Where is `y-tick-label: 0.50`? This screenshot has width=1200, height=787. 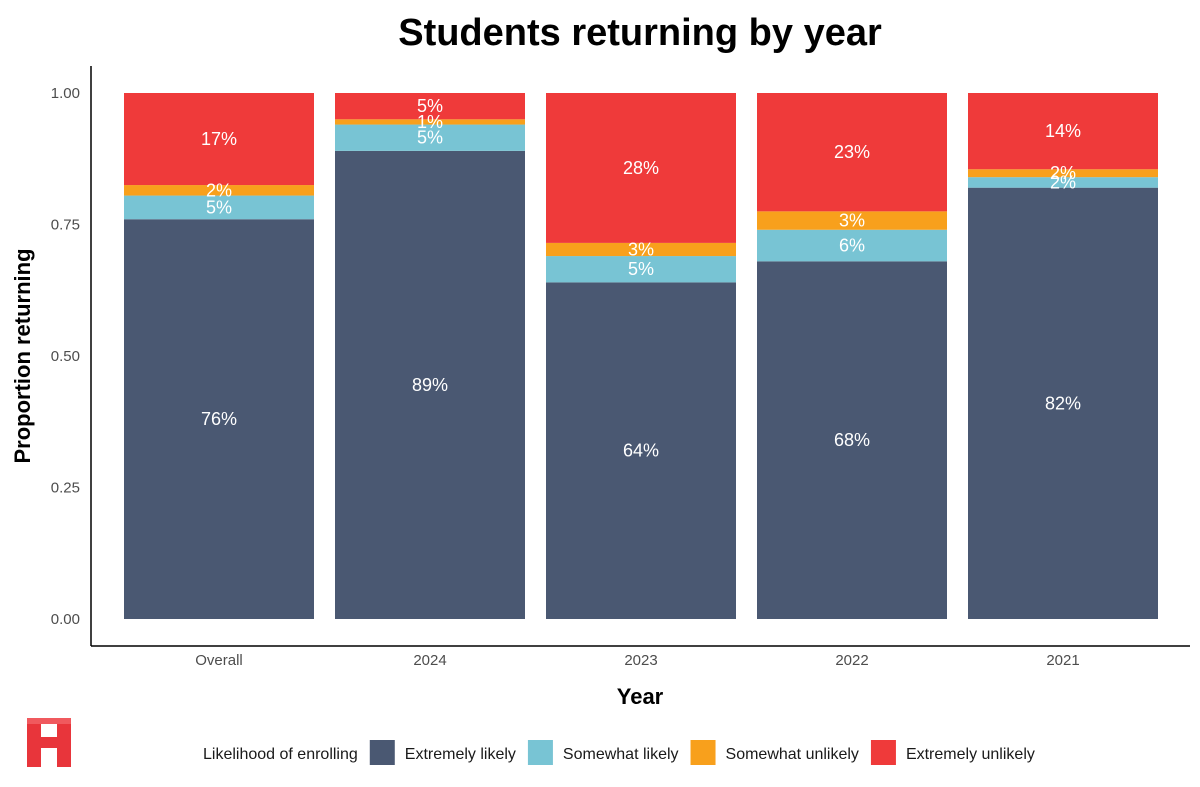
y-tick-label: 0.50 is located at coordinates (65, 356).